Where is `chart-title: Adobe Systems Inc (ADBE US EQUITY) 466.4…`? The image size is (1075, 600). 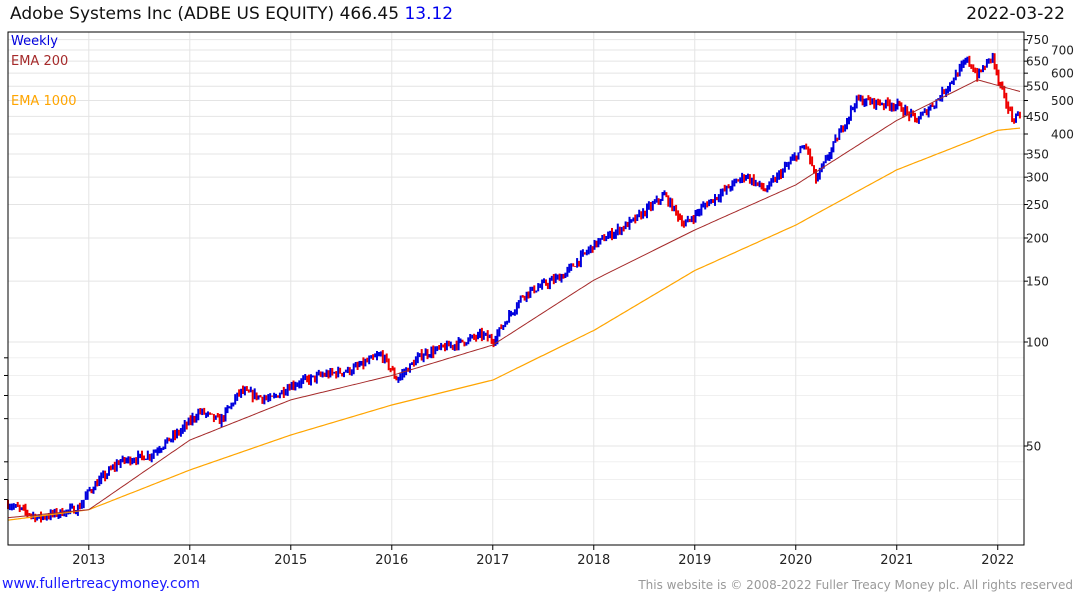
chart-title: Adobe Systems Inc (ADBE US EQUITY) 466.4… is located at coordinates (231, 14).